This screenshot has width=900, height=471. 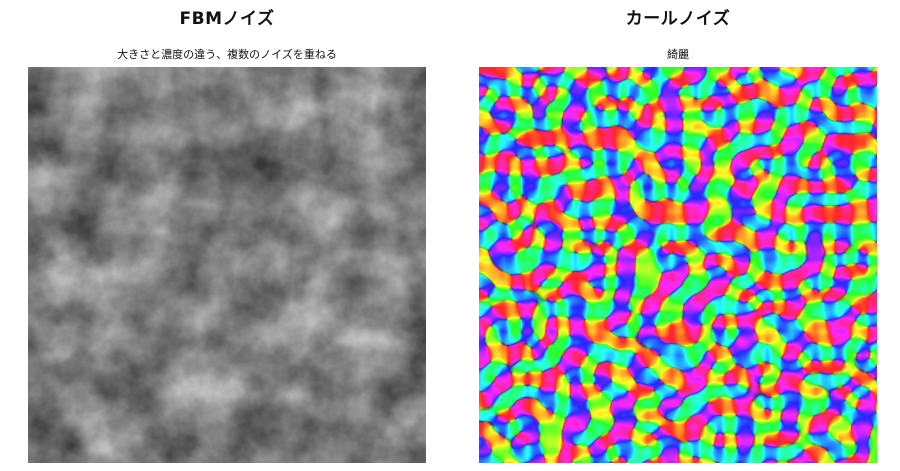 What do you see at coordinates (227, 54) in the screenshot?
I see `fbm-subtitle: 大きさと濃度の違う、複数のノイズを重ねる` at bounding box center [227, 54].